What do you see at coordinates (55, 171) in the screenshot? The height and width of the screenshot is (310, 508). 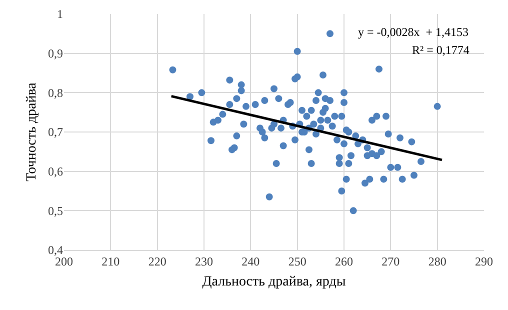 I see `y-tick-label: 0,6` at bounding box center [55, 171].